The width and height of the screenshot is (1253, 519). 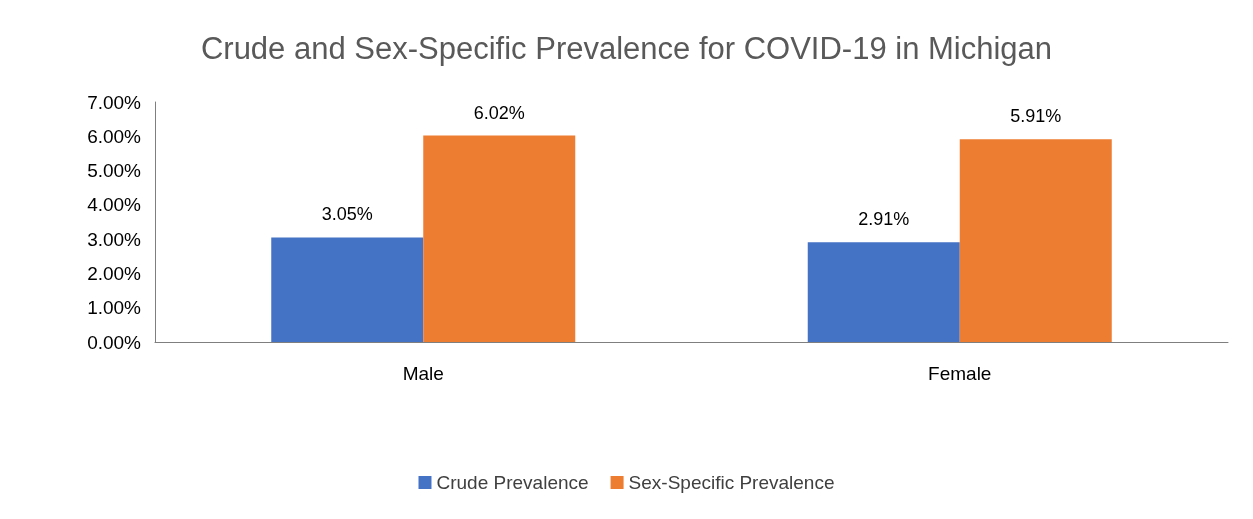 I want to click on y-tick-label: 7.00%, so click(x=114, y=102).